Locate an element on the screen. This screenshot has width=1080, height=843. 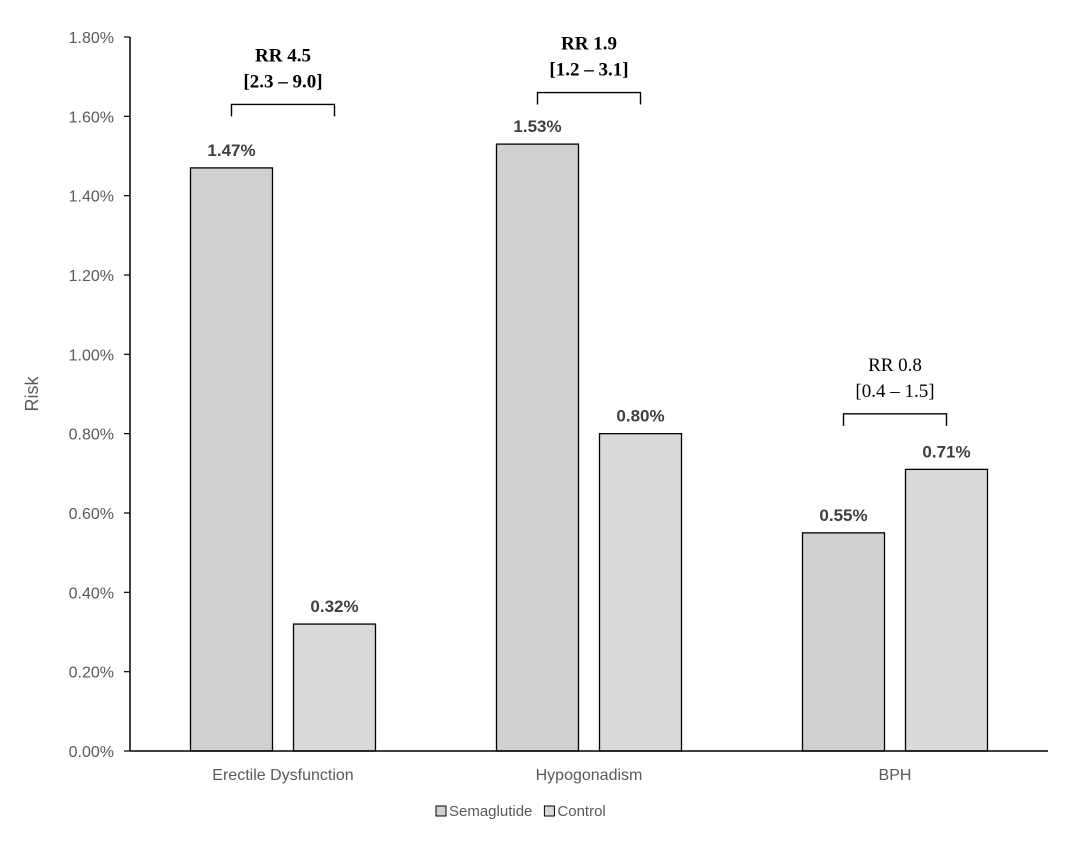
rr-value: RR 4.5 is located at coordinates (283, 55).